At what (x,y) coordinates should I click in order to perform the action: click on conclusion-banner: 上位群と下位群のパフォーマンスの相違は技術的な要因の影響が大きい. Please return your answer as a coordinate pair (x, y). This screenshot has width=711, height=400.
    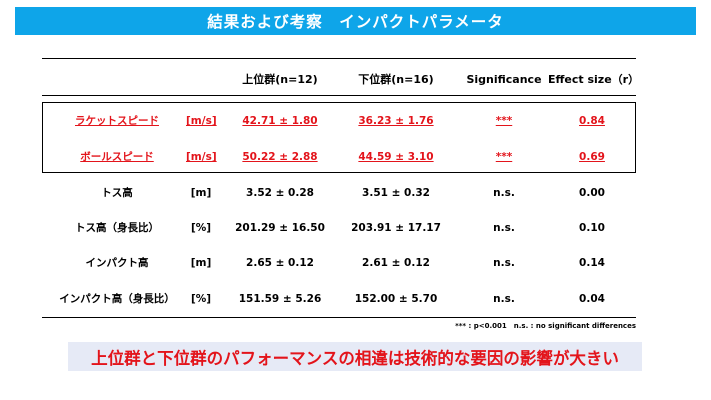
    Looking at the image, I should click on (355, 356).